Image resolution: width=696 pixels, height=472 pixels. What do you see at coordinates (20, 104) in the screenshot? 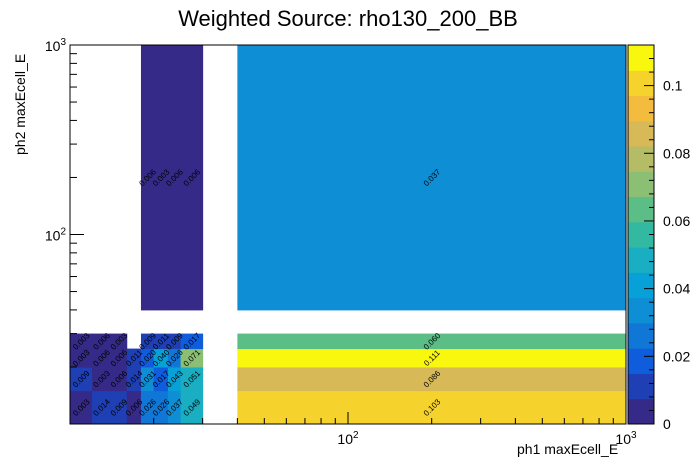
I see `y-axis-label: ph2 maxEcell_E` at bounding box center [20, 104].